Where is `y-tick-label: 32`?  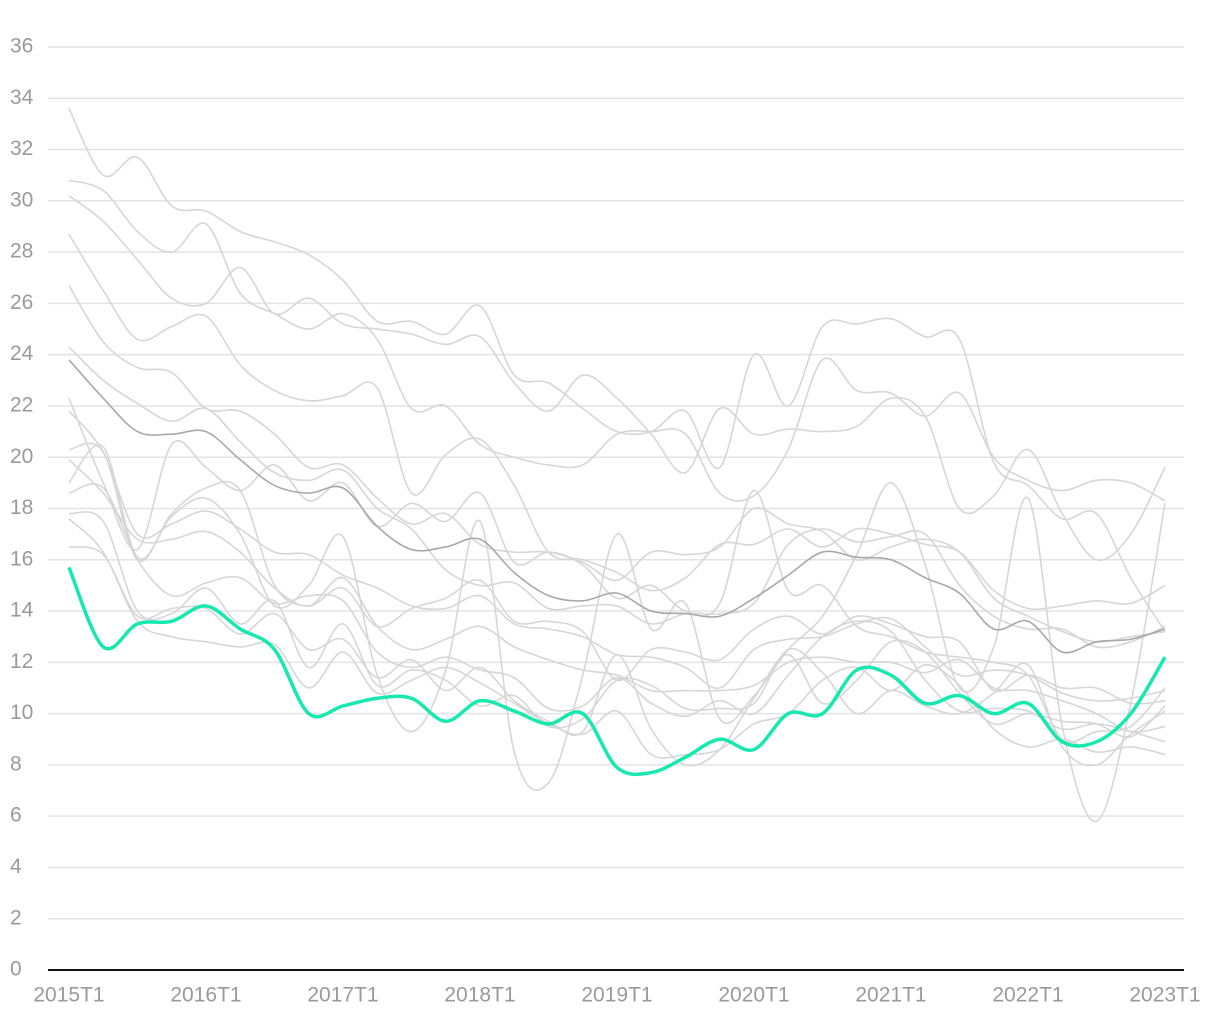 y-tick-label: 32 is located at coordinates (21, 148).